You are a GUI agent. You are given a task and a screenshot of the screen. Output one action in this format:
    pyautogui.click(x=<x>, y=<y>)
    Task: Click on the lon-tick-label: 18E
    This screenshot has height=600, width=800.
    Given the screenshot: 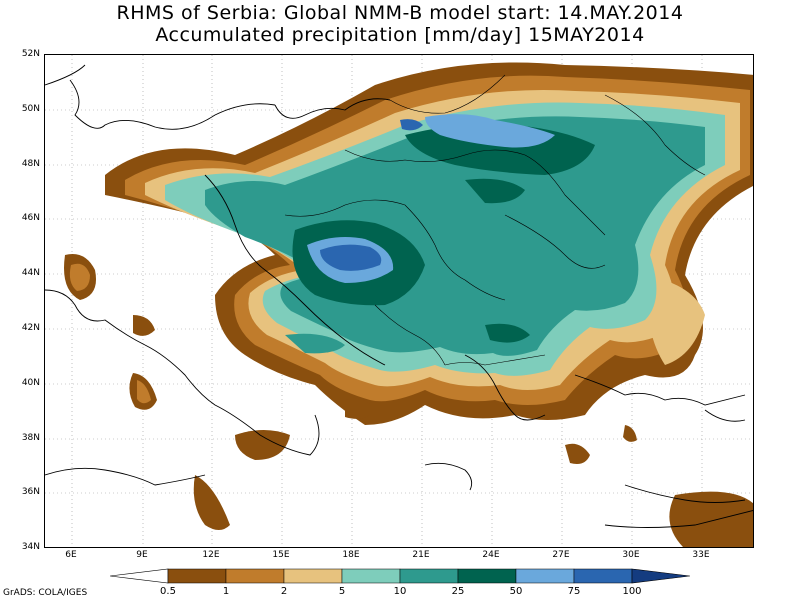 What is the action you would take?
    pyautogui.click(x=351, y=555)
    